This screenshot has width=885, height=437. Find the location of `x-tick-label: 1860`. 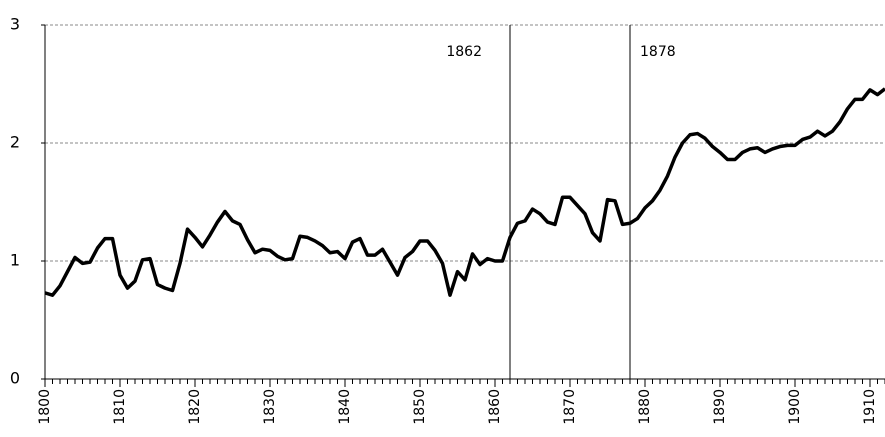

x-tick-label: 1860 is located at coordinates (495, 407).